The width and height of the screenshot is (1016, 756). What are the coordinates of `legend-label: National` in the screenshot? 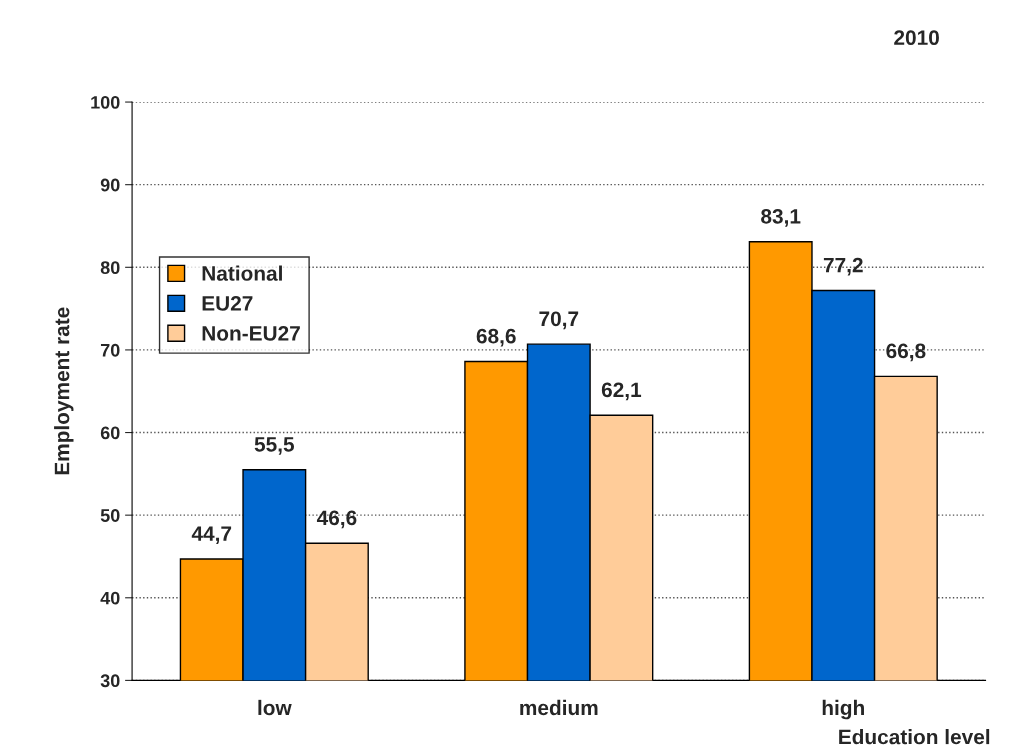 It's located at (242, 273).